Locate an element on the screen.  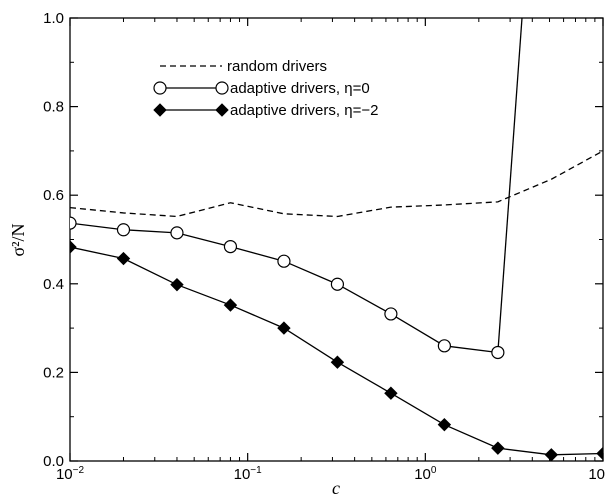
y-axis-label: σ²/N is located at coordinates (18, 239).